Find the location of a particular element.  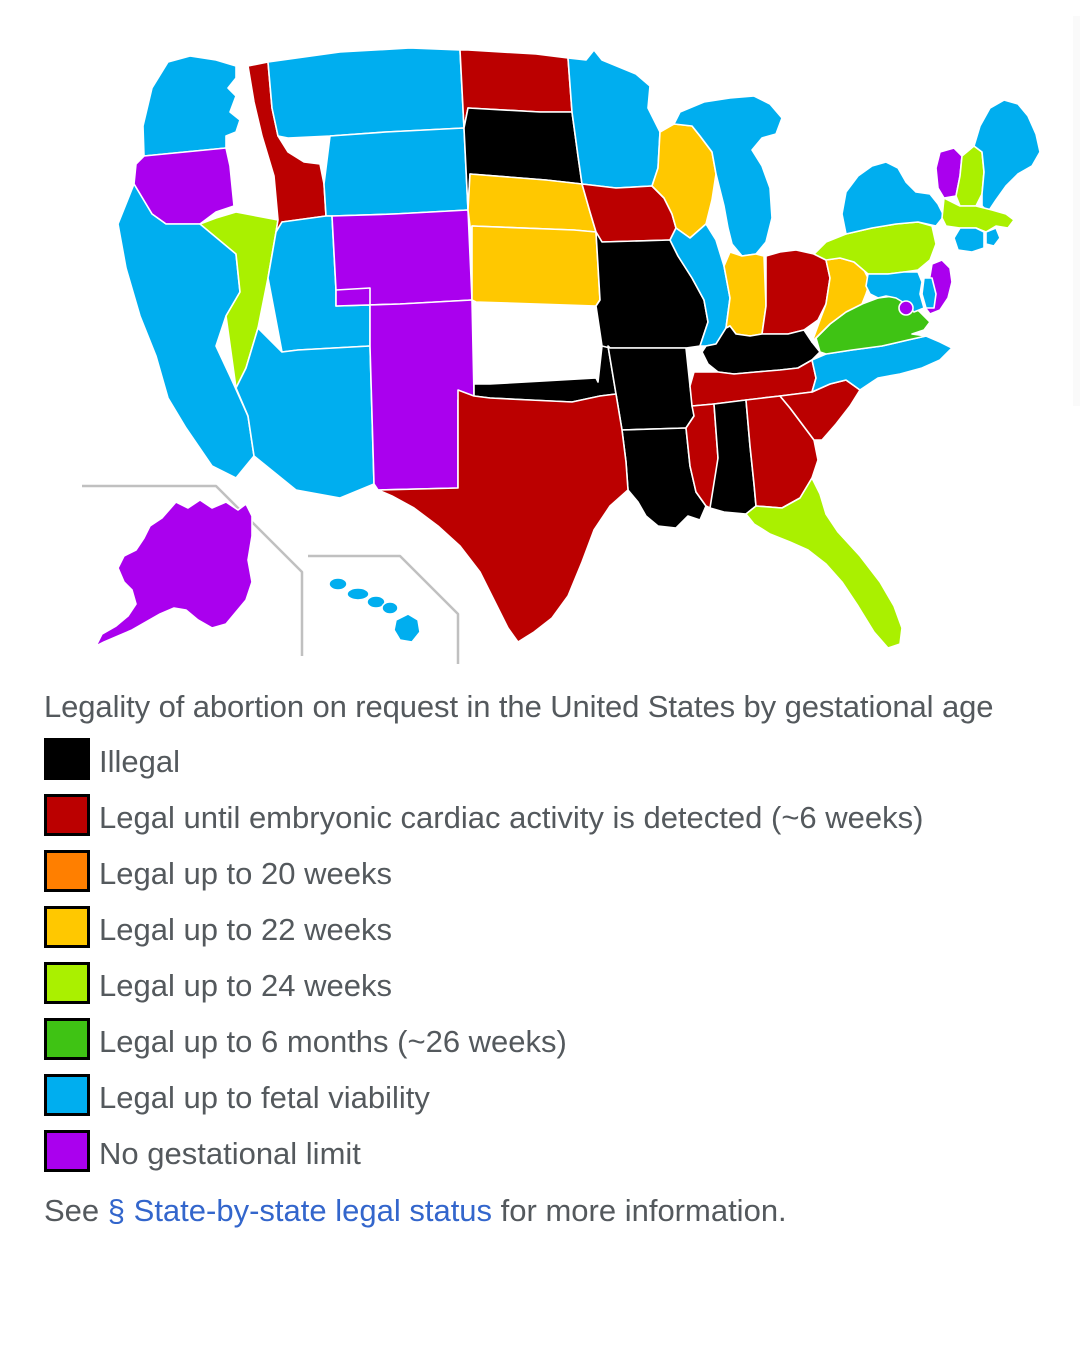

legend-swatch-w20 is located at coordinates (67, 871).